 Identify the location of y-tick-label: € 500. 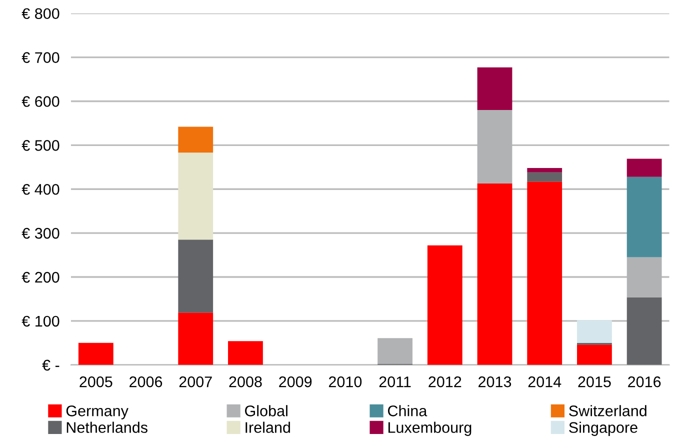
(41, 145).